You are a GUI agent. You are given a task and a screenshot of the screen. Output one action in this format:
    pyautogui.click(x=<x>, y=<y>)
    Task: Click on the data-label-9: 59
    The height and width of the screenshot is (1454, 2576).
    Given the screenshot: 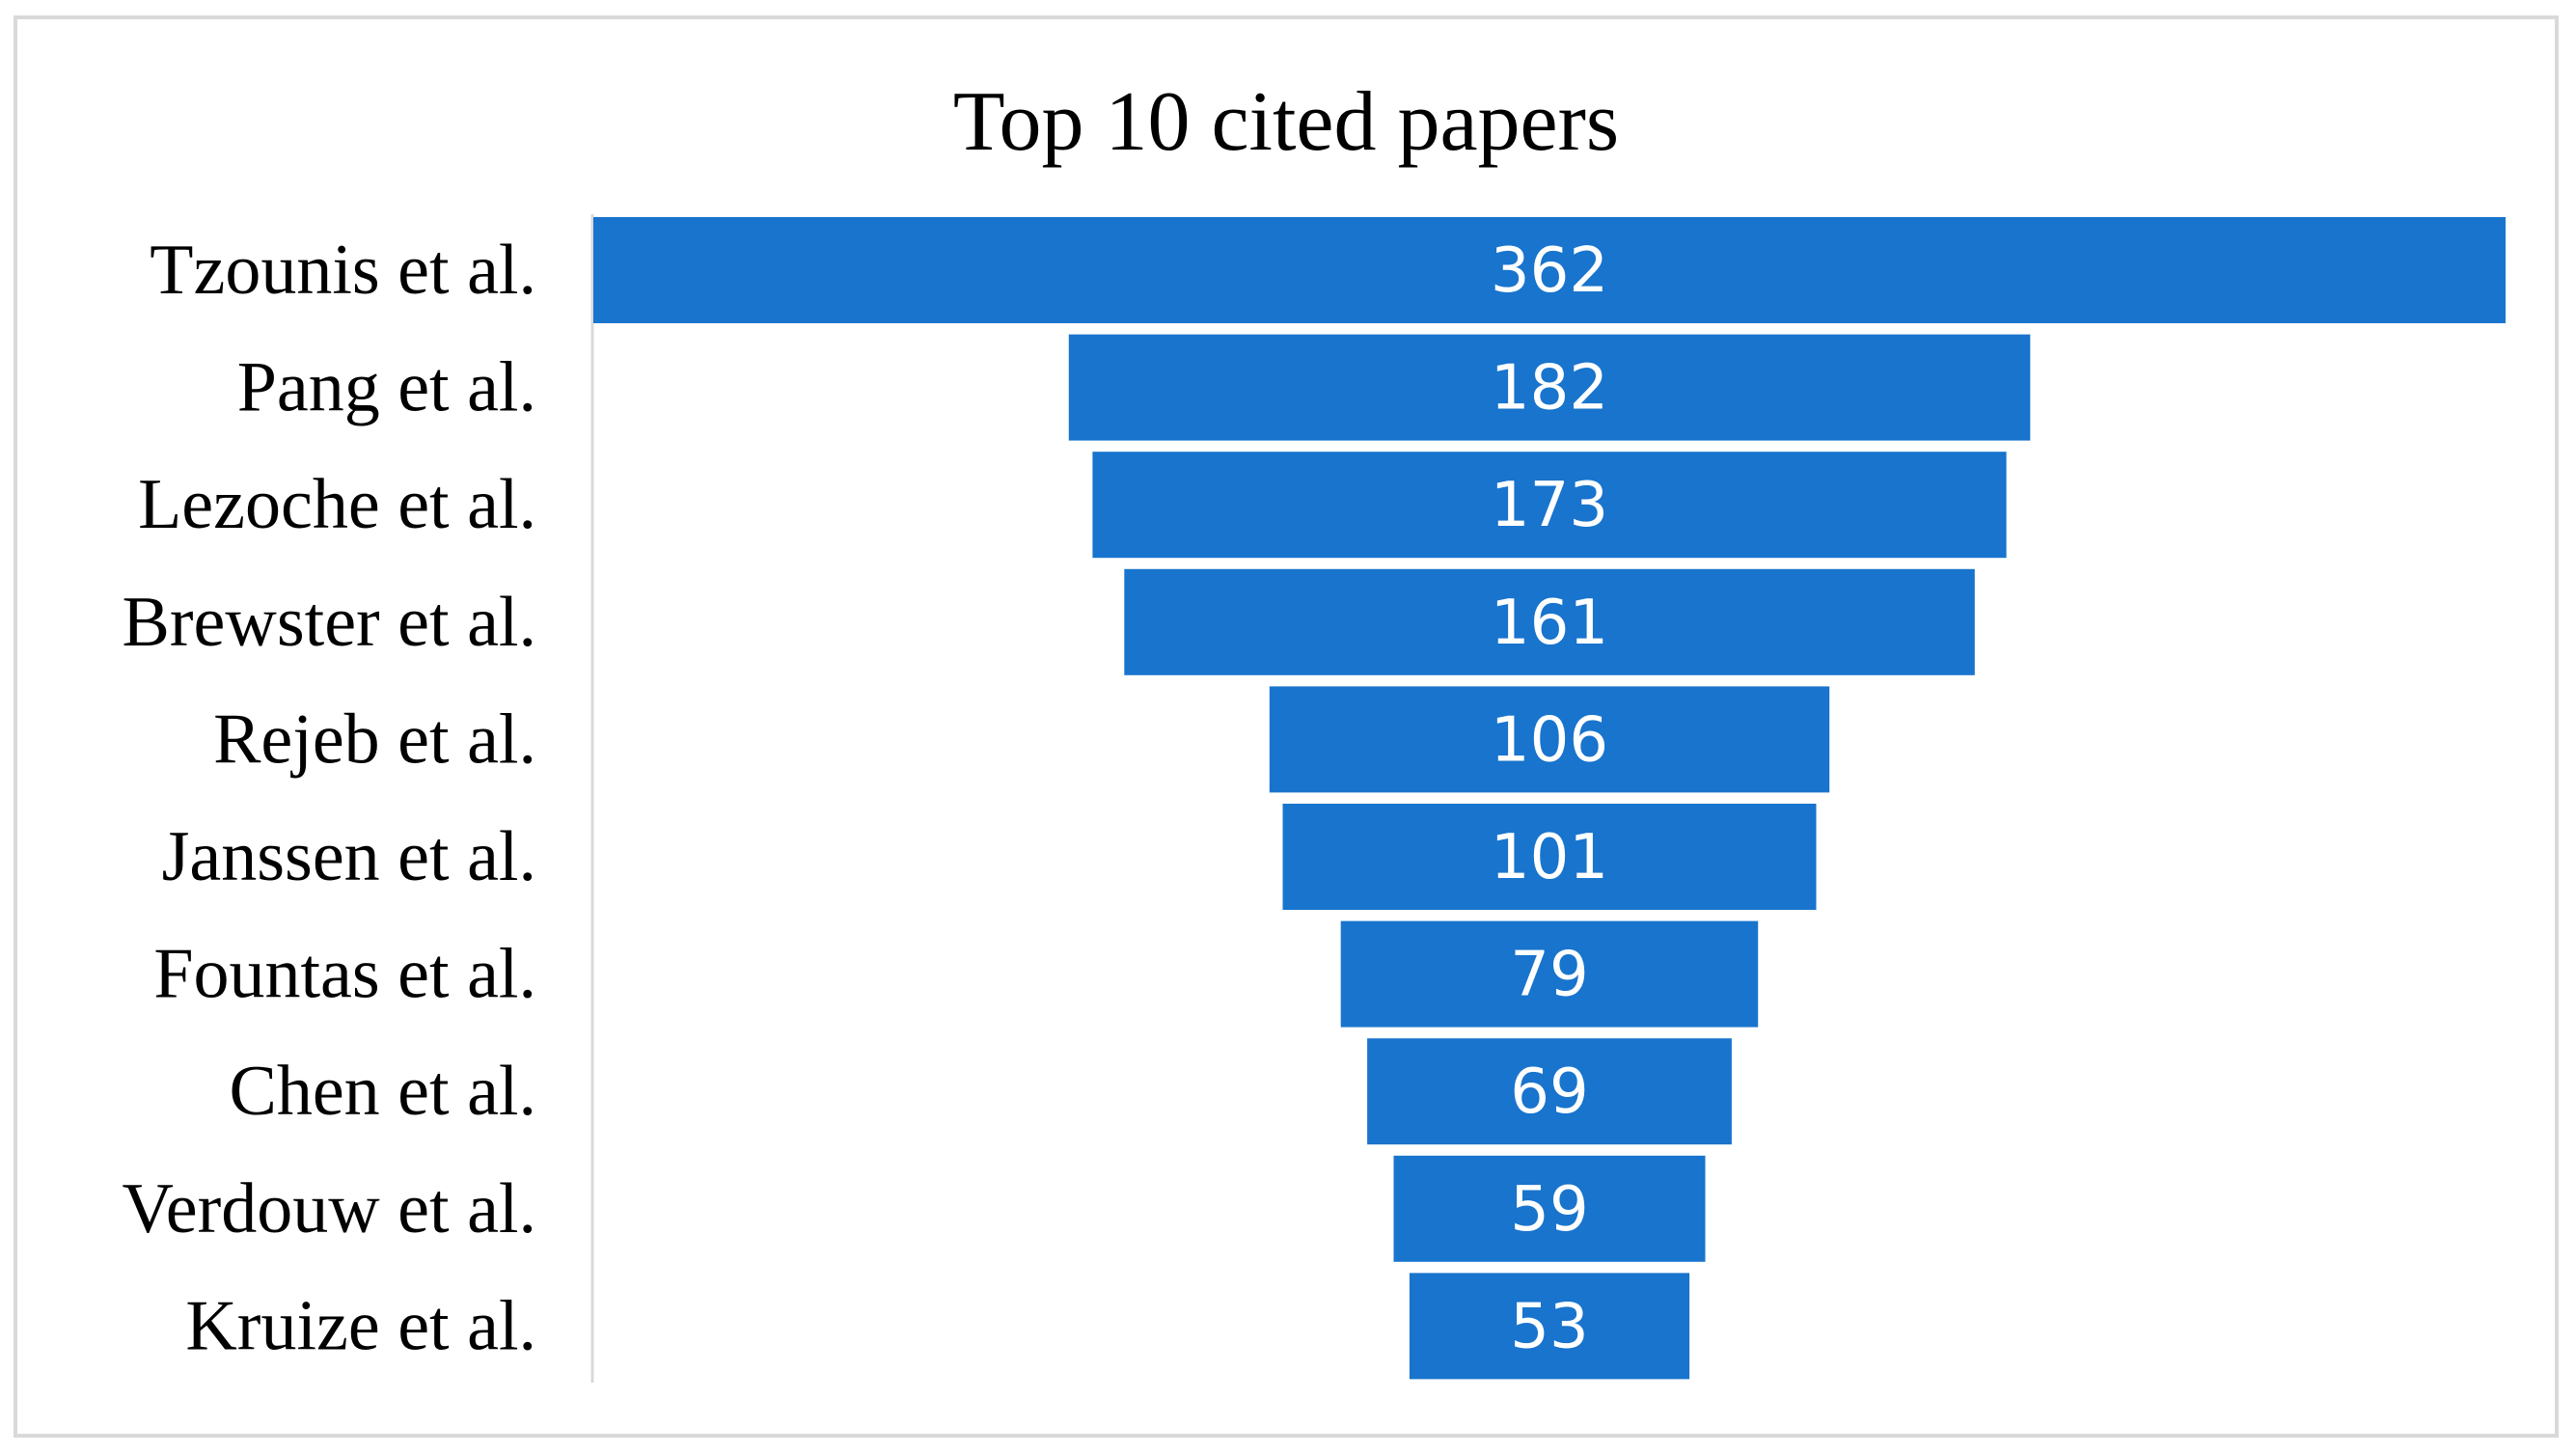 What is the action you would take?
    pyautogui.click(x=1549, y=1210)
    